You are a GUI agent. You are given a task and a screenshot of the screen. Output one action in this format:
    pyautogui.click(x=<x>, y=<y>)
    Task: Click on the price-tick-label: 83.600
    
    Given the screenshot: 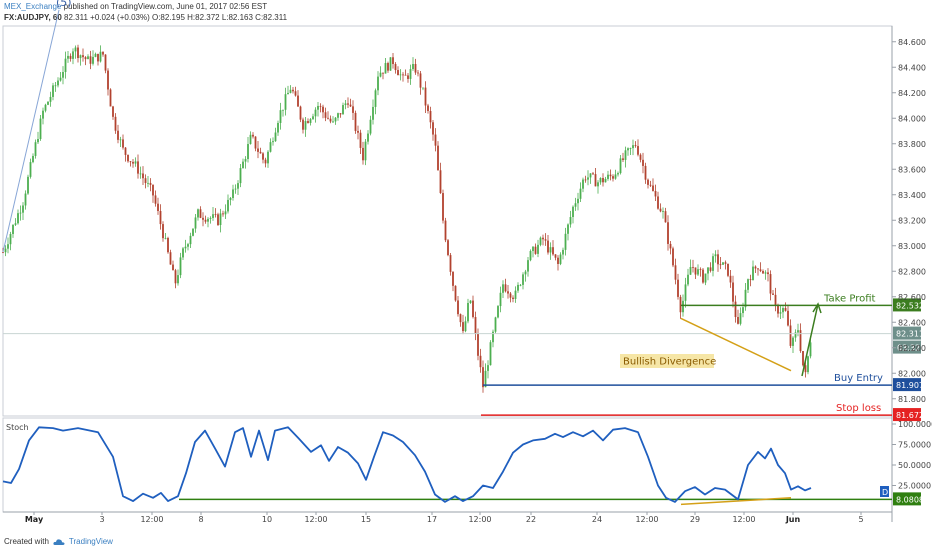 What is the action you would take?
    pyautogui.click(x=912, y=169)
    